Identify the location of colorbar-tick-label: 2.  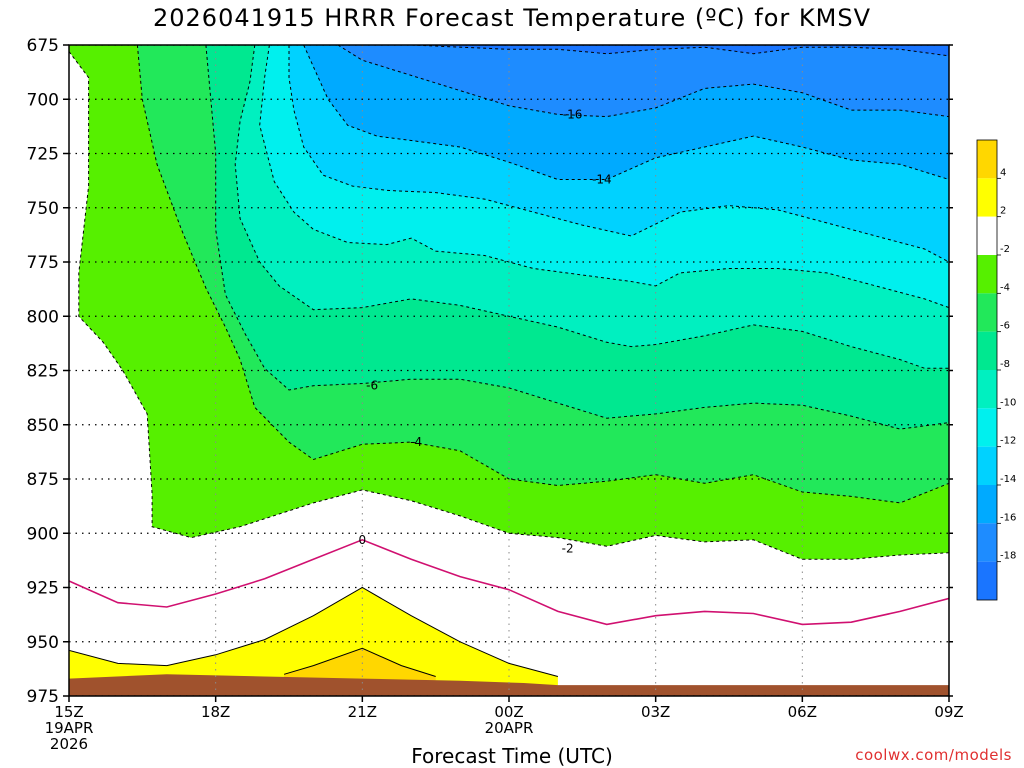
(1003, 211).